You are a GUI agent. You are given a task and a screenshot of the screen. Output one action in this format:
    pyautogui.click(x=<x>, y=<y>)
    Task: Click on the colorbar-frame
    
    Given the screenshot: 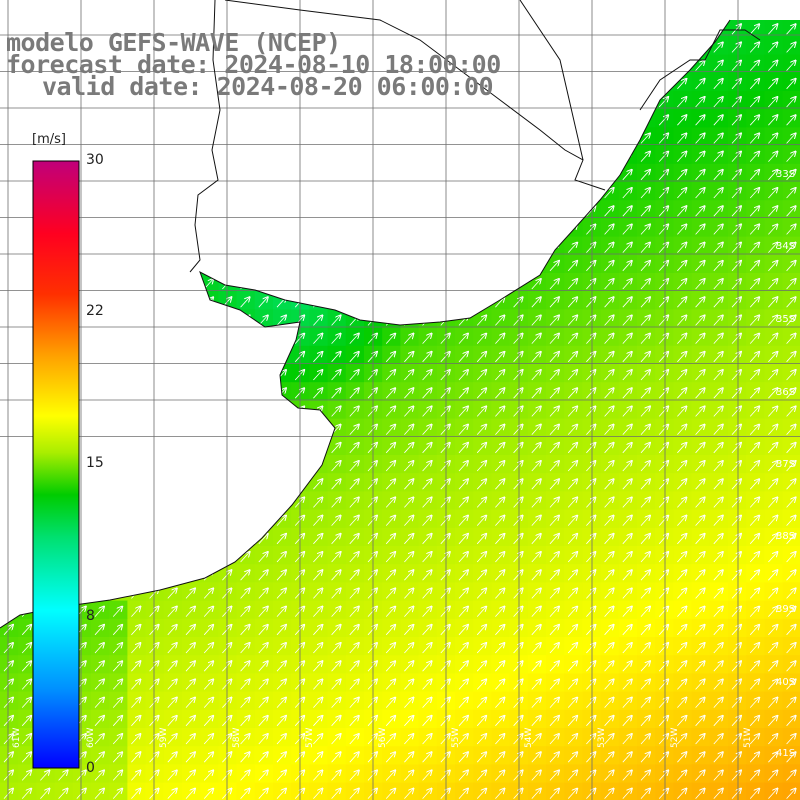 What is the action you would take?
    pyautogui.click(x=56, y=464)
    